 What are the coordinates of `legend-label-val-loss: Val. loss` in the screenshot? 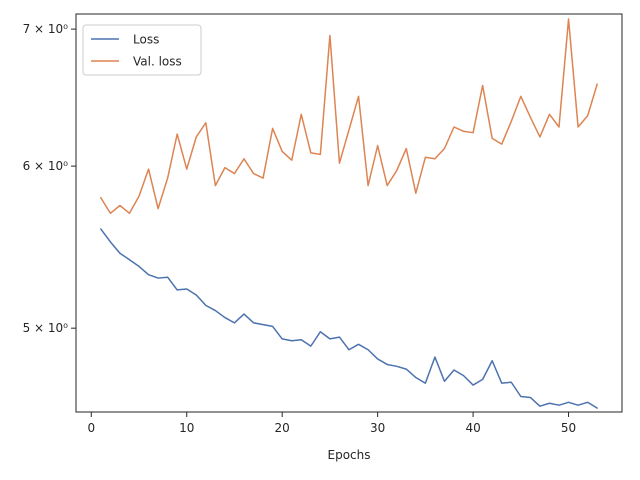 It's located at (157, 62).